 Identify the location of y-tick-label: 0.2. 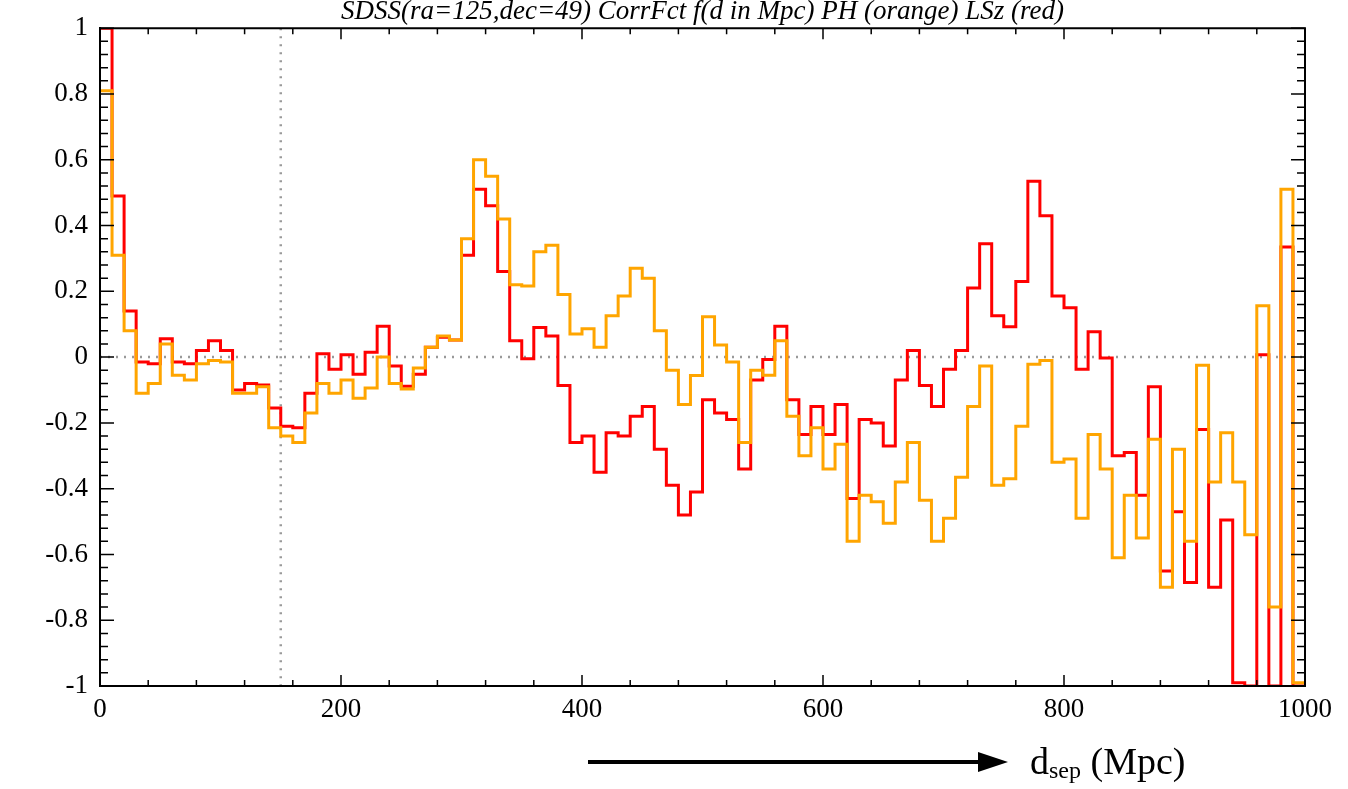
(71, 289).